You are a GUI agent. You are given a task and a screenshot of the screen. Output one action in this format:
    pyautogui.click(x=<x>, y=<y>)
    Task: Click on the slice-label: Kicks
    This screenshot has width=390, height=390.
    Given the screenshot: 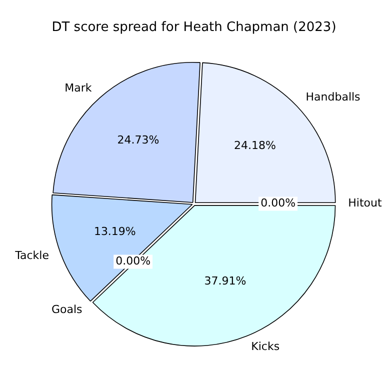 What is the action you would take?
    pyautogui.click(x=265, y=346)
    